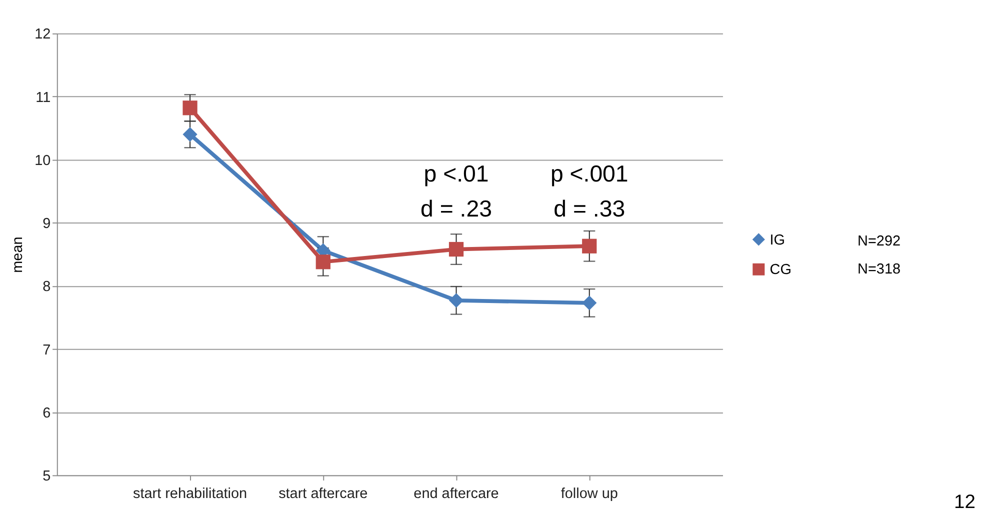  I want to click on x-tick-label: start aftercare, so click(323, 494).